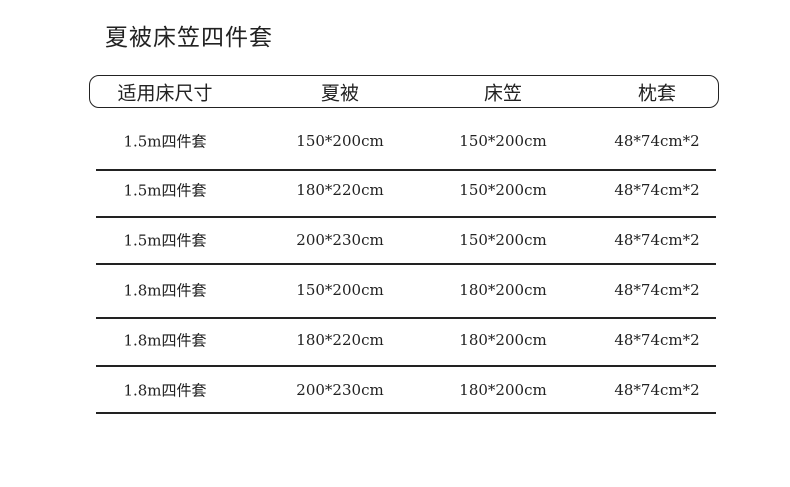 This screenshot has width=790, height=487. Describe the element at coordinates (657, 93) in the screenshot. I see `column-header: 枕套` at that location.